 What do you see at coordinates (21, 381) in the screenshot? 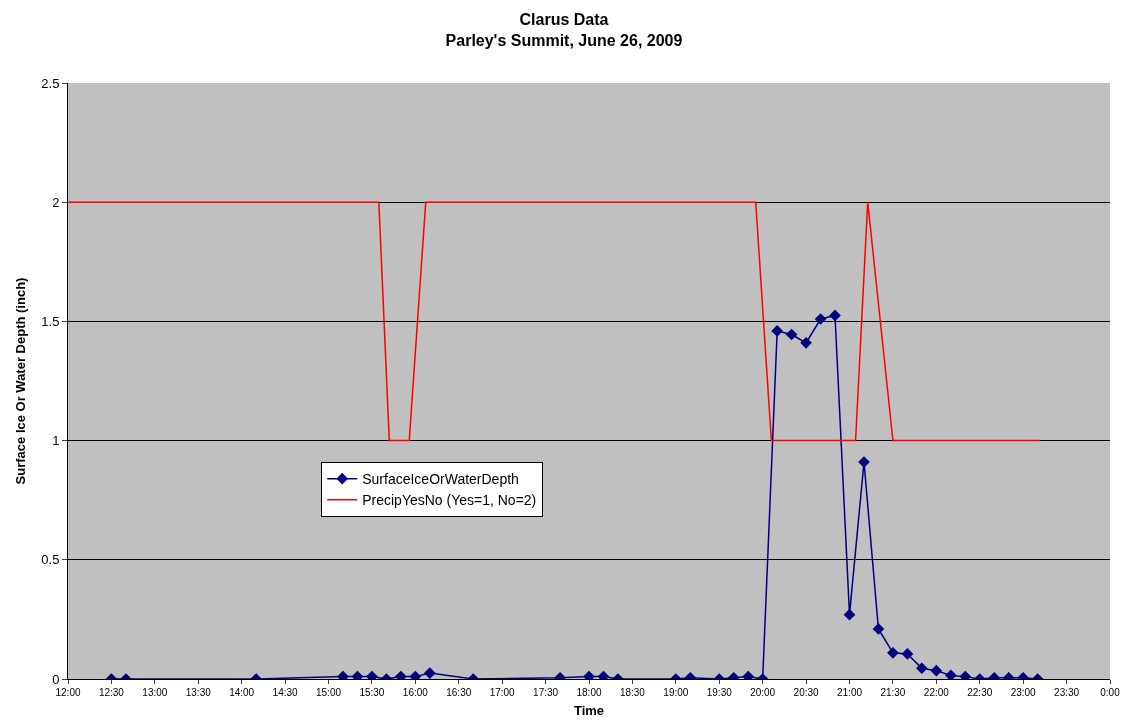
I see `y-axis-title: Surface Ice Or Water Depth (inch)` at bounding box center [21, 381].